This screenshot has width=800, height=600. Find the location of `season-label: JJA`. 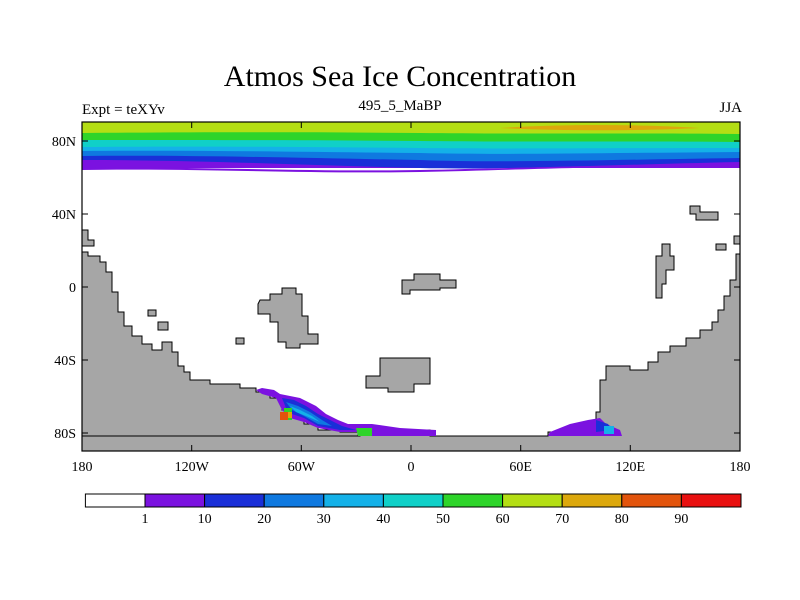

season-label: JJA is located at coordinates (730, 108).